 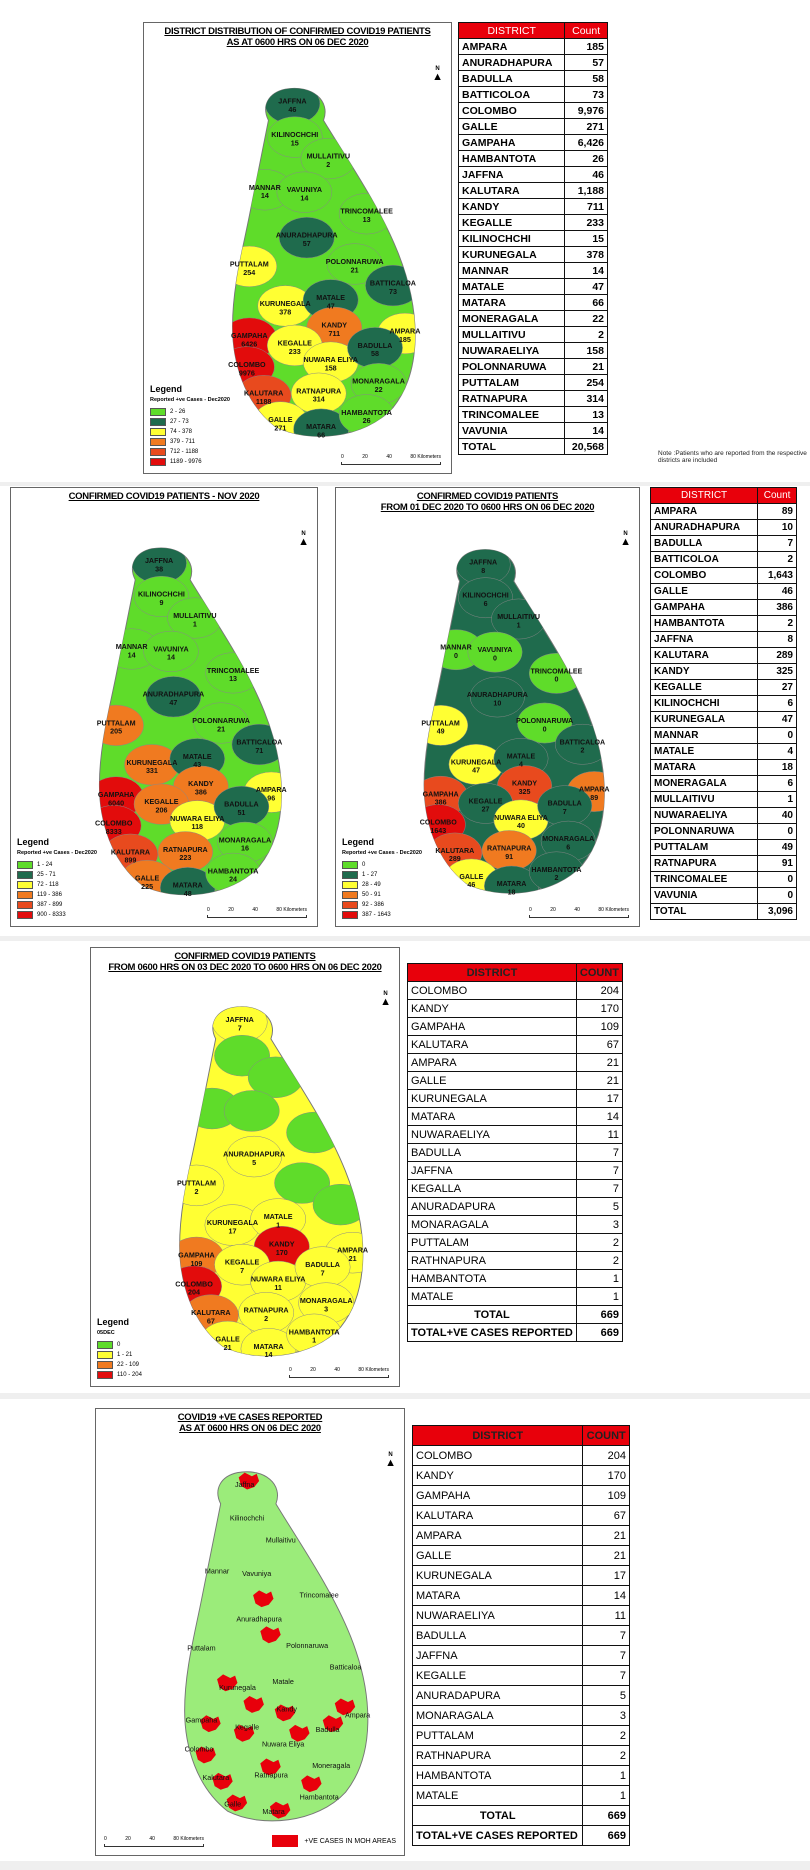 I want to click on table-row: PUTTALAM 49, so click(x=723, y=847).